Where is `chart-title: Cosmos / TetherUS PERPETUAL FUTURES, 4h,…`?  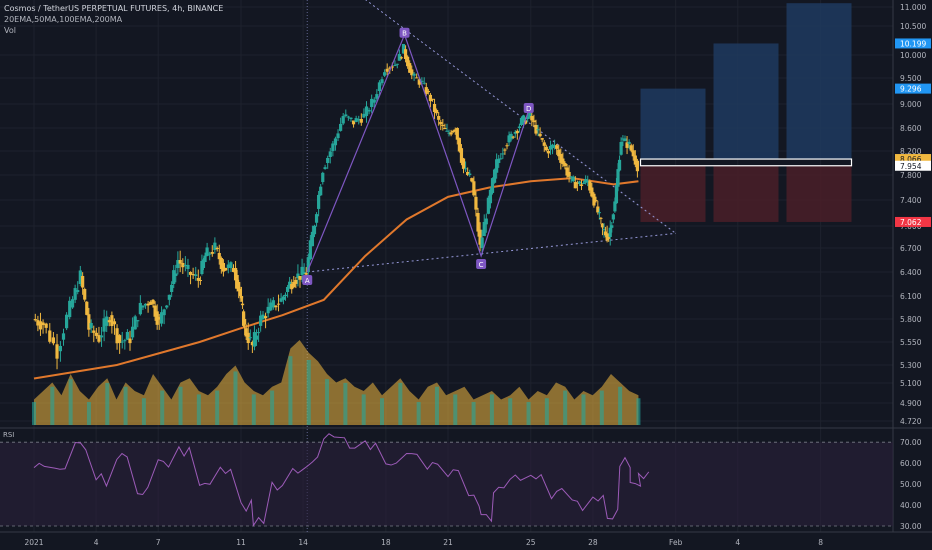
chart-title: Cosmos / TetherUS PERPETUAL FUTURES, 4h,… is located at coordinates (114, 8).